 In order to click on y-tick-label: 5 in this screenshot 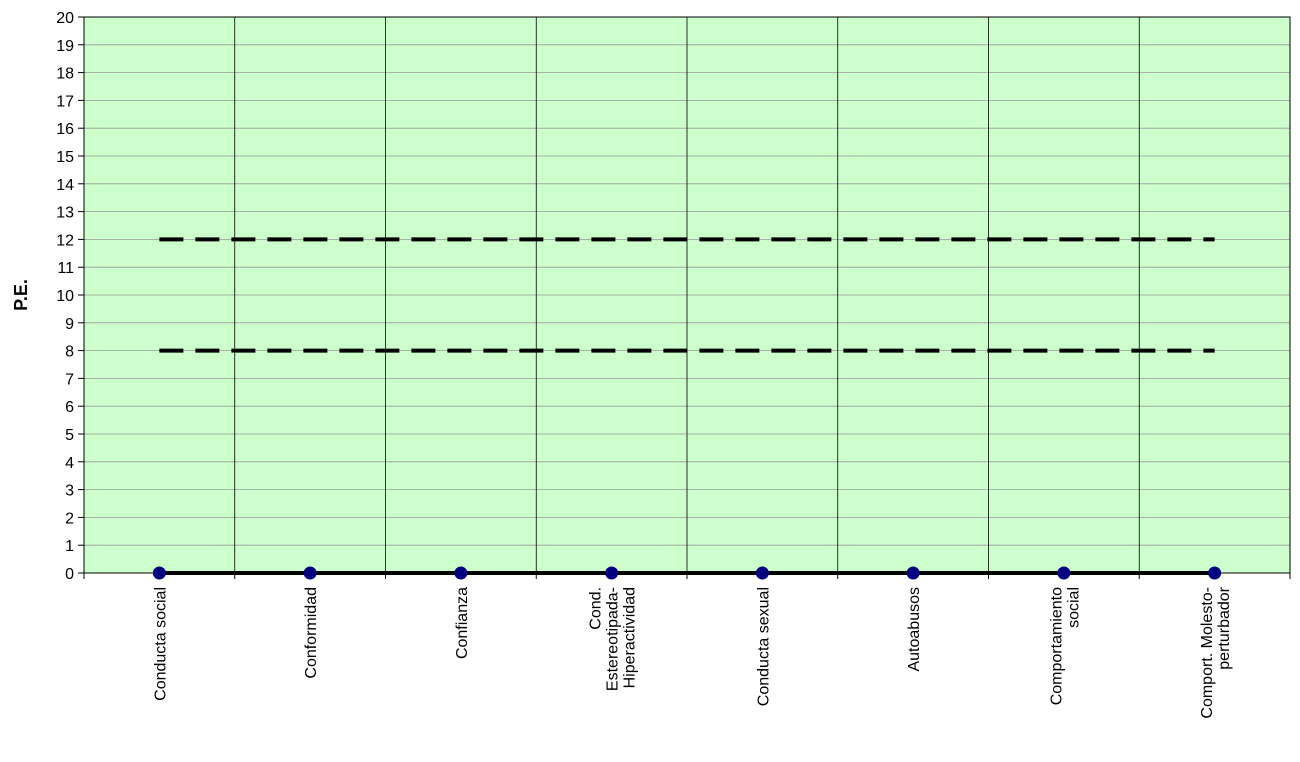, I will do `click(69, 435)`.